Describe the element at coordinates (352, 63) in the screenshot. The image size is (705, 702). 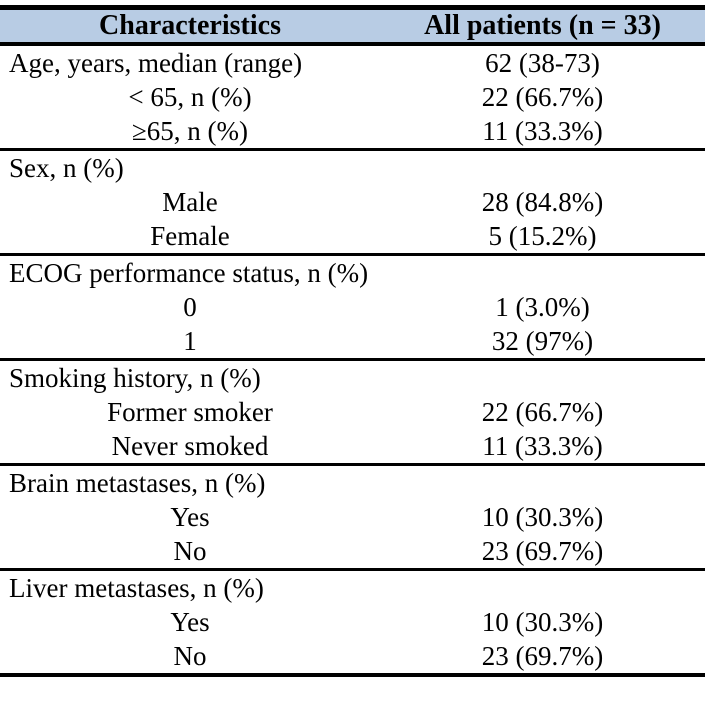
I see `table-row: Age, years, median (range) 62 (38-73)` at that location.